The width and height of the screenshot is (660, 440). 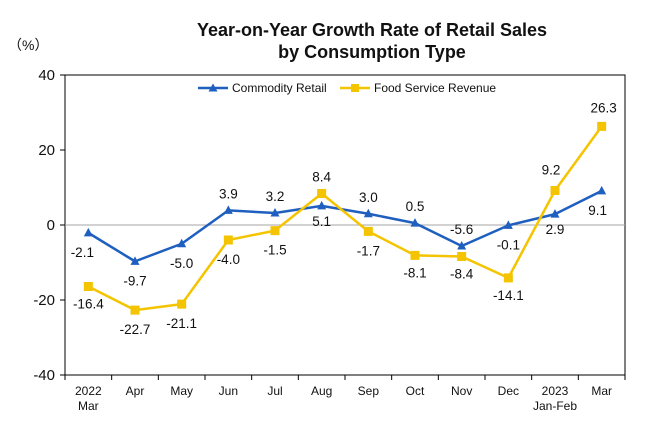 I want to click on y-tick-label: -20, so click(x=44, y=300).